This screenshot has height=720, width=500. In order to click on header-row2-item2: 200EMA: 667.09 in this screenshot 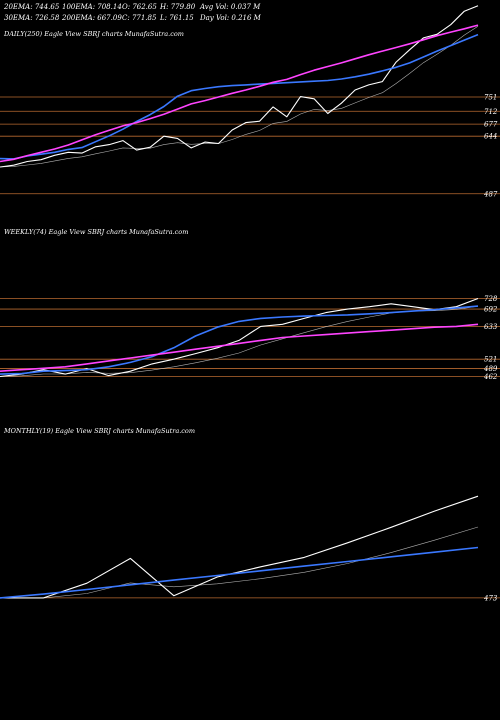, I will do `click(91, 18)`.